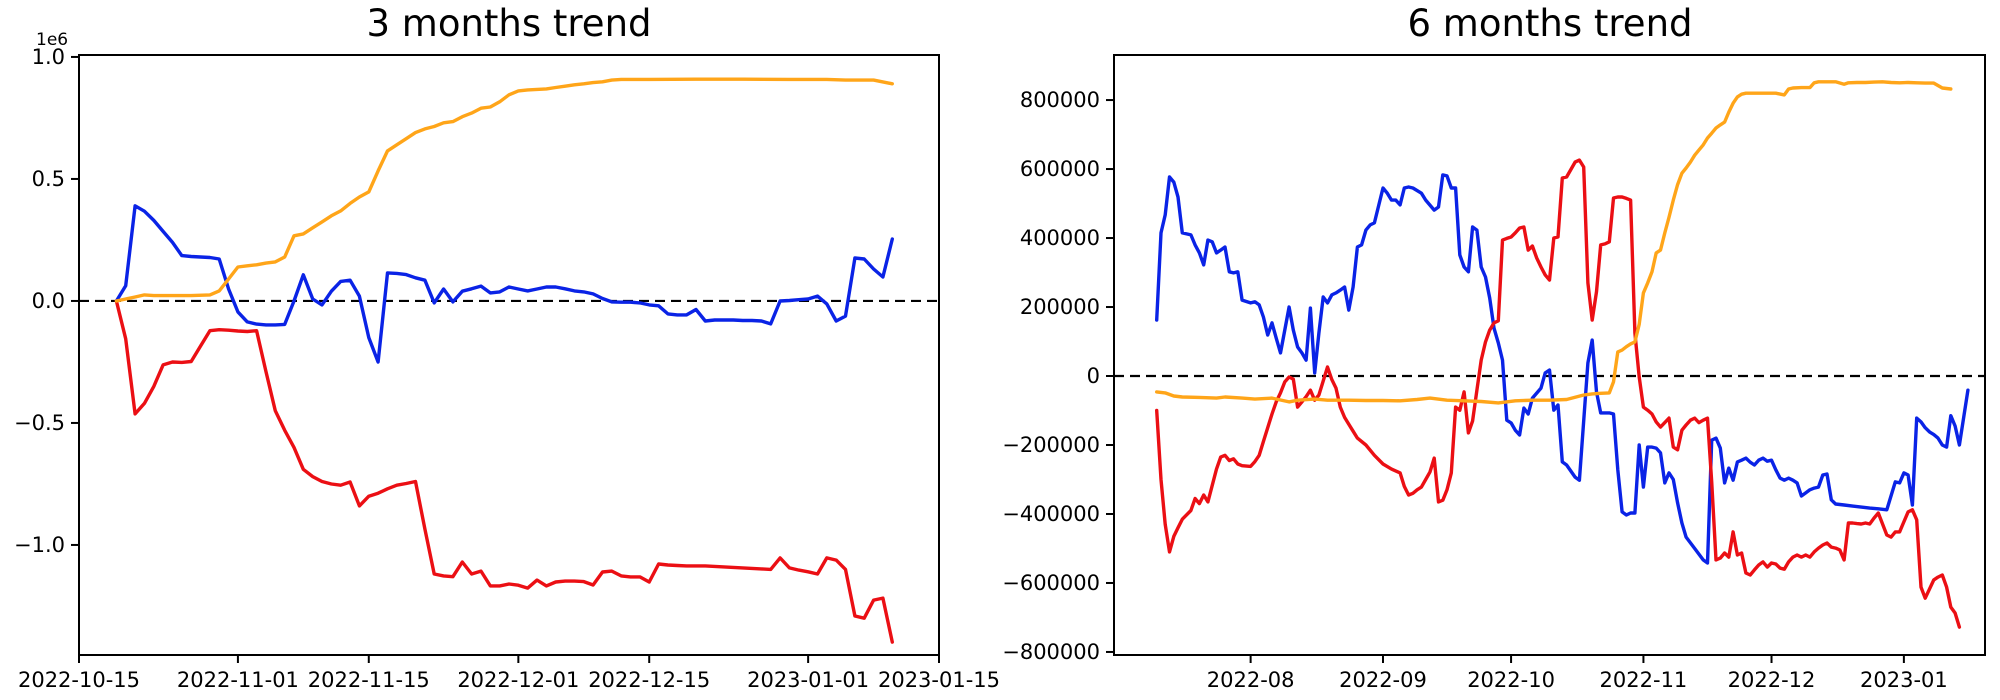 This screenshot has width=2000, height=700. Describe the element at coordinates (1060, 307) in the screenshot. I see `y-tick-label: 200000` at that location.